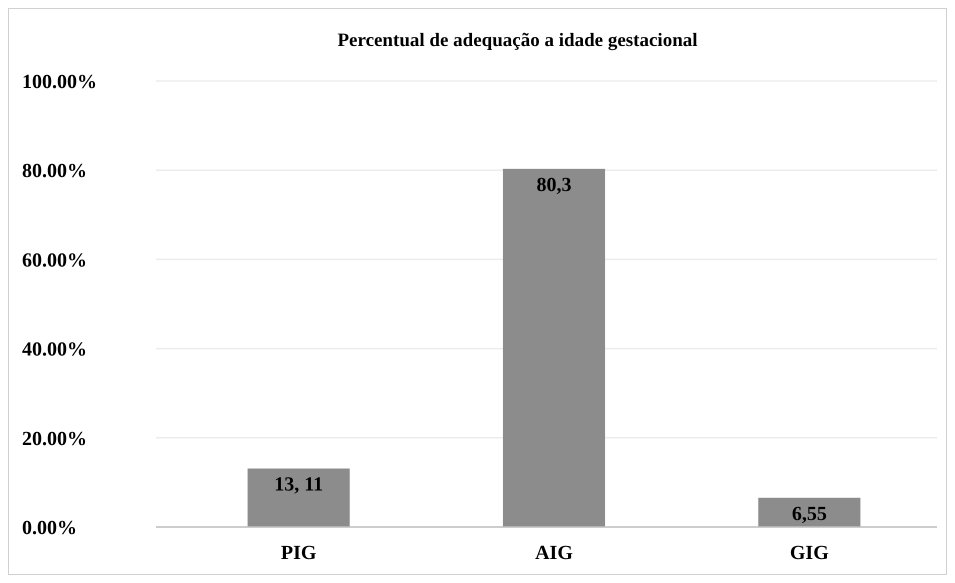  I want to click on y-tick-label: 80.00%, so click(54, 171).